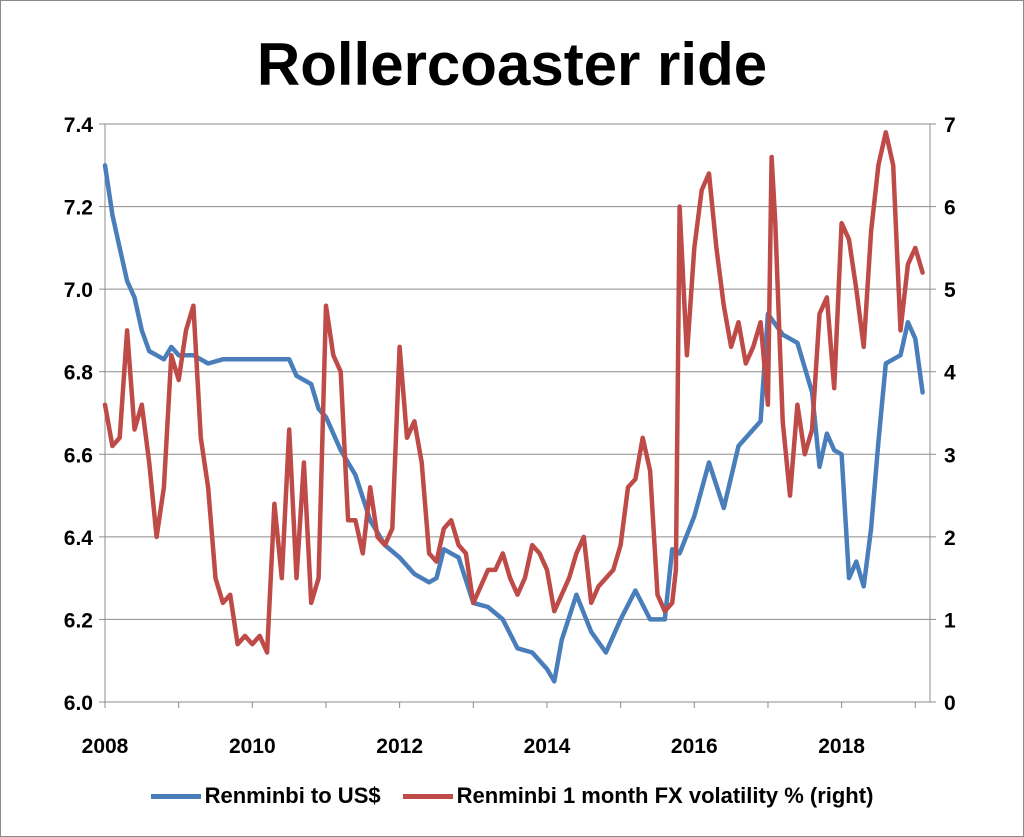 The image size is (1024, 837). What do you see at coordinates (547, 746) in the screenshot?
I see `x-axis-tick-label: 2014` at bounding box center [547, 746].